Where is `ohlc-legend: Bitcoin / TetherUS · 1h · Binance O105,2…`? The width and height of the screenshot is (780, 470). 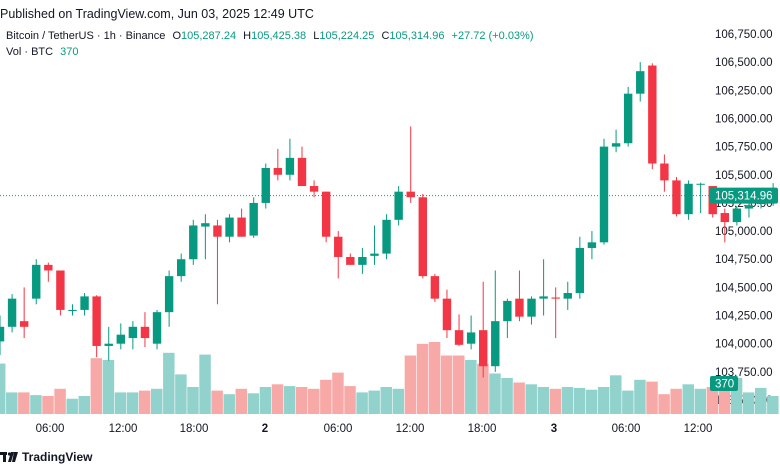
ohlc-legend: Bitcoin / TetherUS · 1h · Binance O105,2… is located at coordinates (270, 36).